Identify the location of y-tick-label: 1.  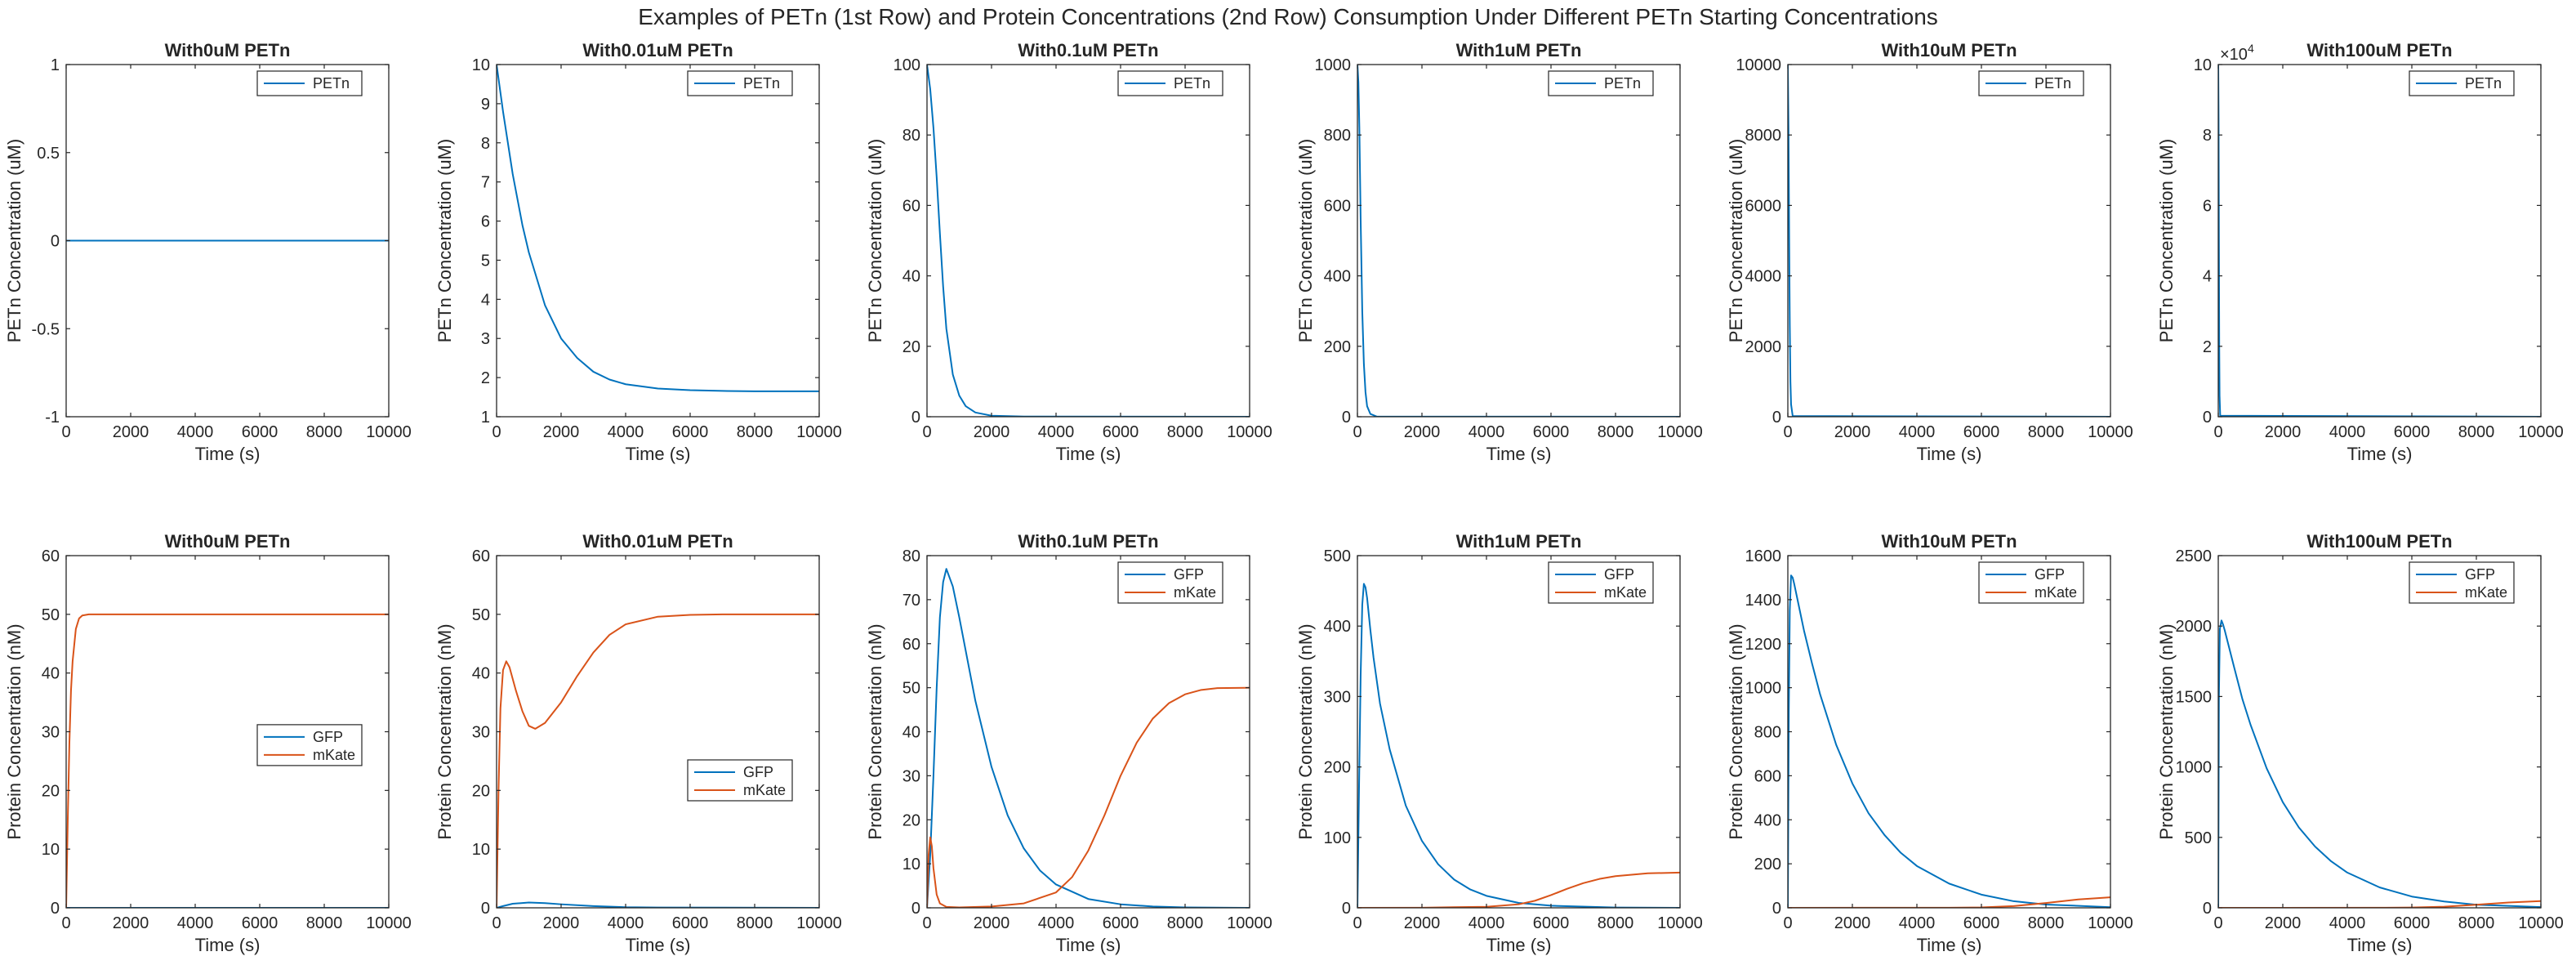
(55, 65).